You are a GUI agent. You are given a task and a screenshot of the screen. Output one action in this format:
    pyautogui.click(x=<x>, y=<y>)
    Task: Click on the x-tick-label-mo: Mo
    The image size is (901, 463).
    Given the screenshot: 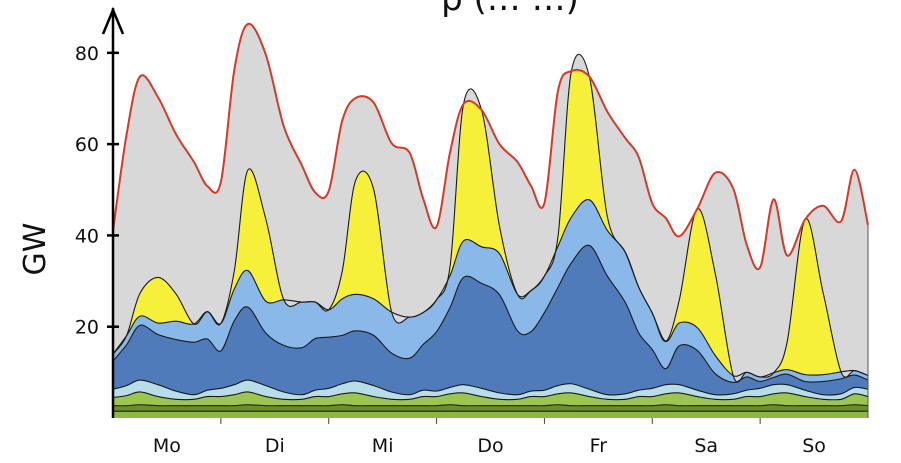 What is the action you would take?
    pyautogui.click(x=167, y=446)
    